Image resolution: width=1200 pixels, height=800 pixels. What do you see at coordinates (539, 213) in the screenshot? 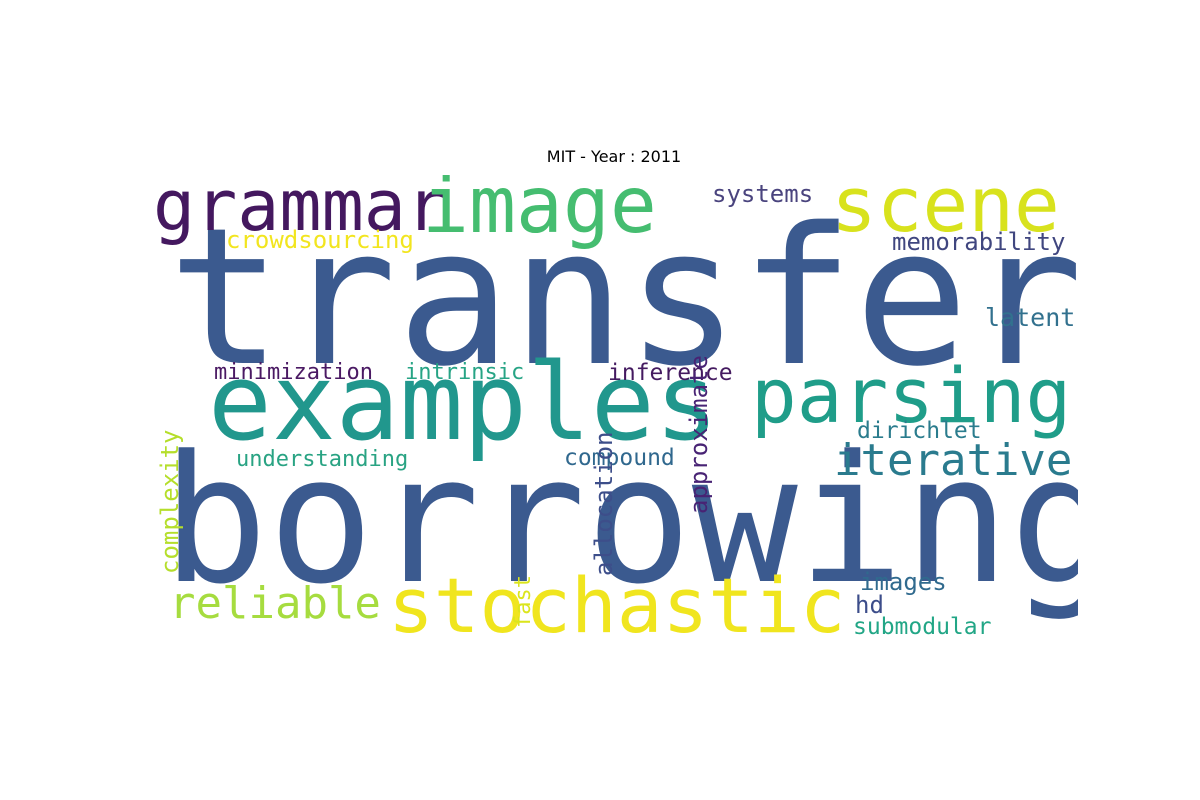
I see `word-image: image` at bounding box center [539, 213].